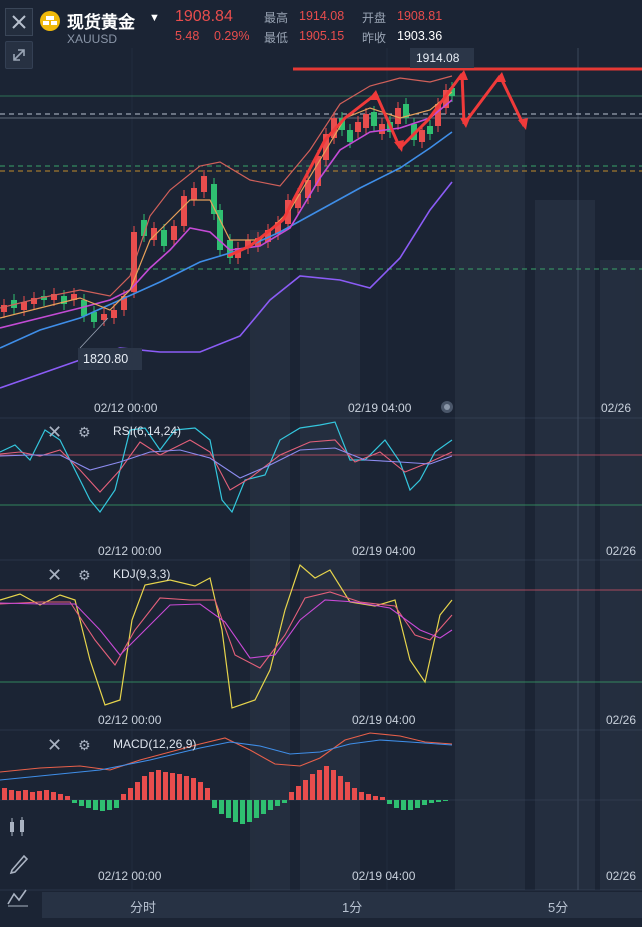 Image resolution: width=642 pixels, height=927 pixels. What do you see at coordinates (18, 827) in the screenshot?
I see `candlestick-button` at bounding box center [18, 827].